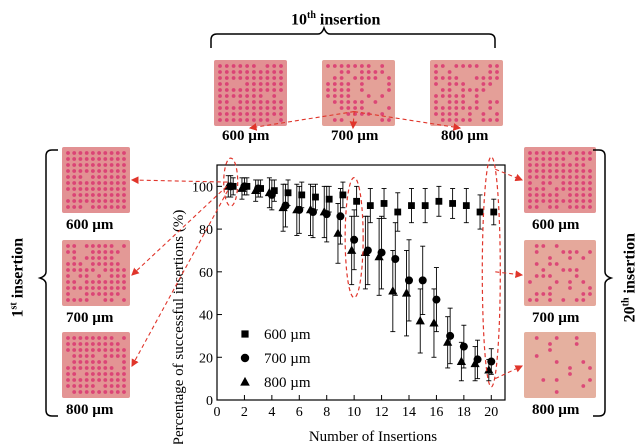  Describe the element at coordinates (354, 412) in the screenshot. I see `x-tick-label: 10` at that location.